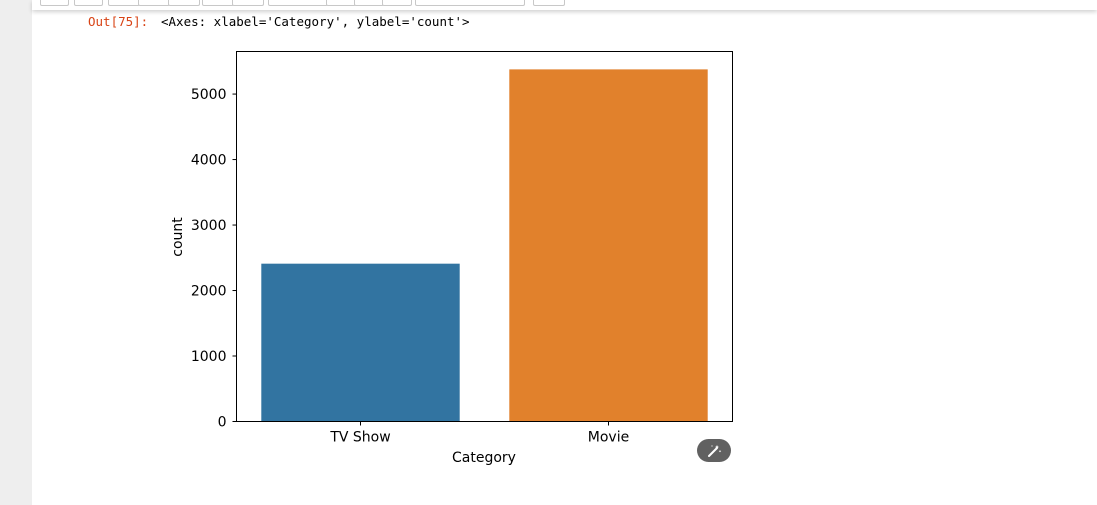 Image resolution: width=1097 pixels, height=505 pixels. Describe the element at coordinates (209, 357) in the screenshot. I see `y-tick-label: 1000` at that location.